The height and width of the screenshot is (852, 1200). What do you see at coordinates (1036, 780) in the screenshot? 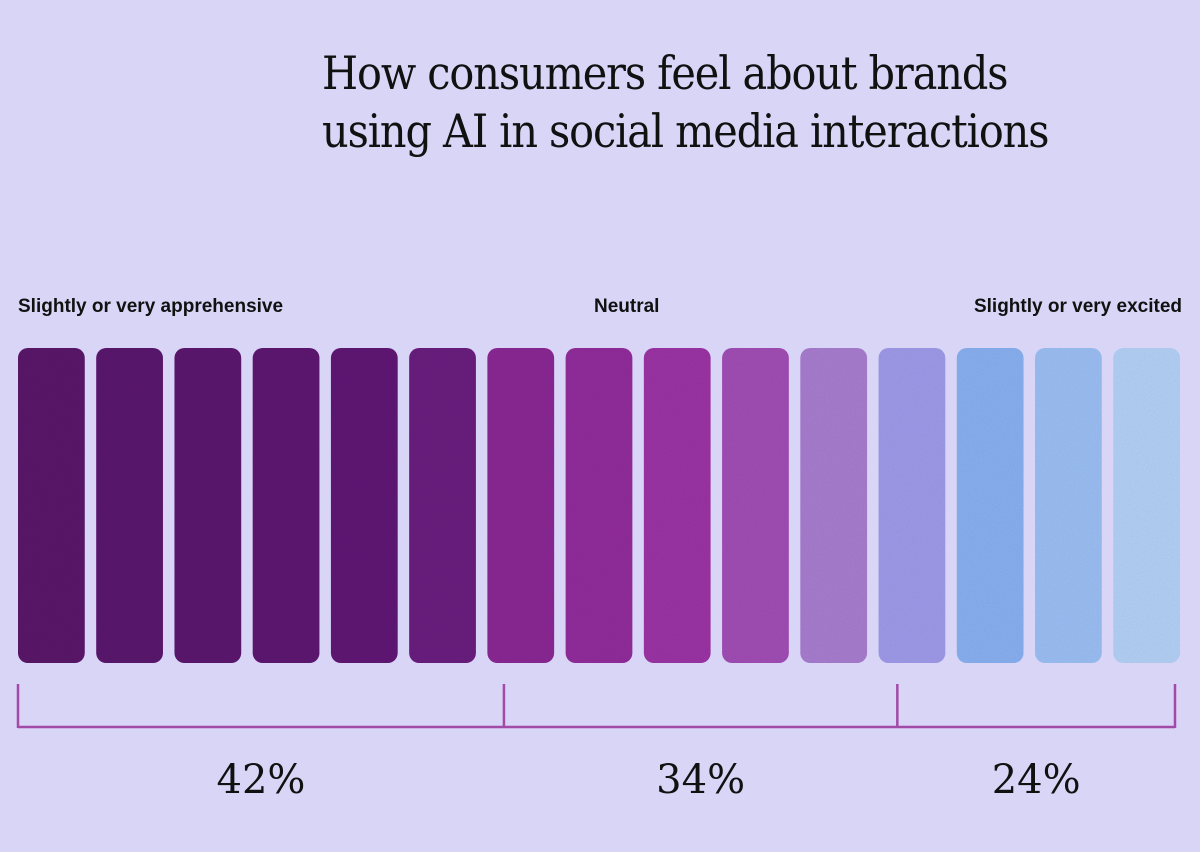
I see `value-label-3: 24%` at bounding box center [1036, 780].